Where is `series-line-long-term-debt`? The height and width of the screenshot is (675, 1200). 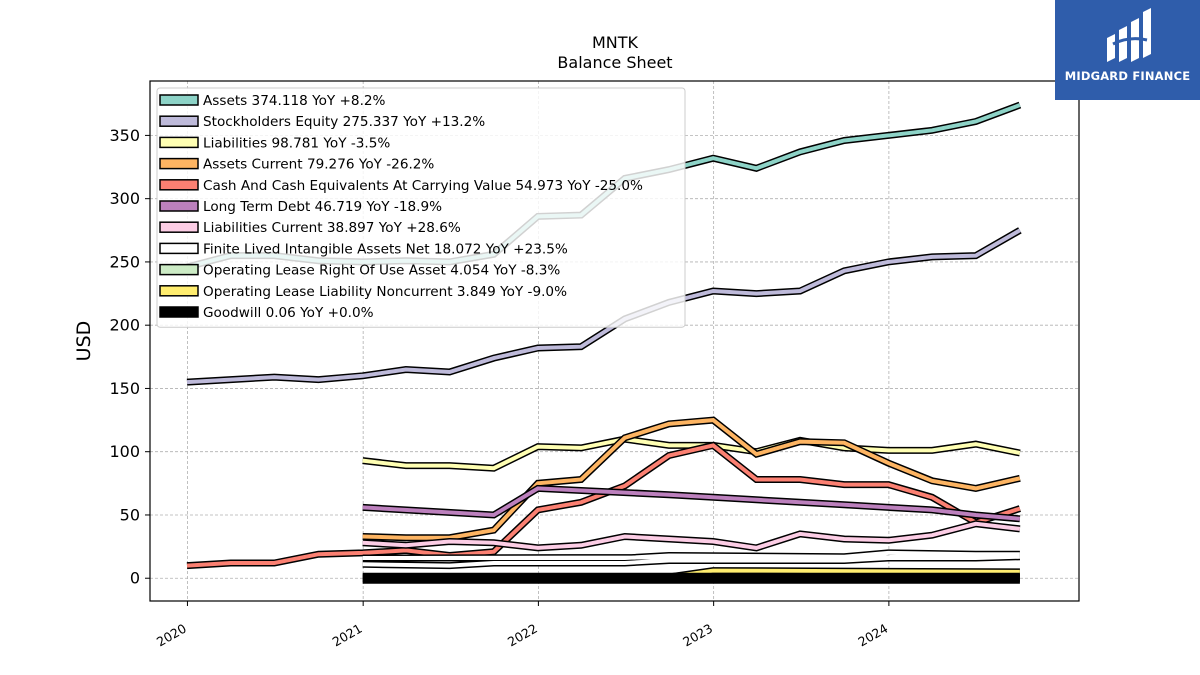 series-line-long-term-debt is located at coordinates (691, 503).